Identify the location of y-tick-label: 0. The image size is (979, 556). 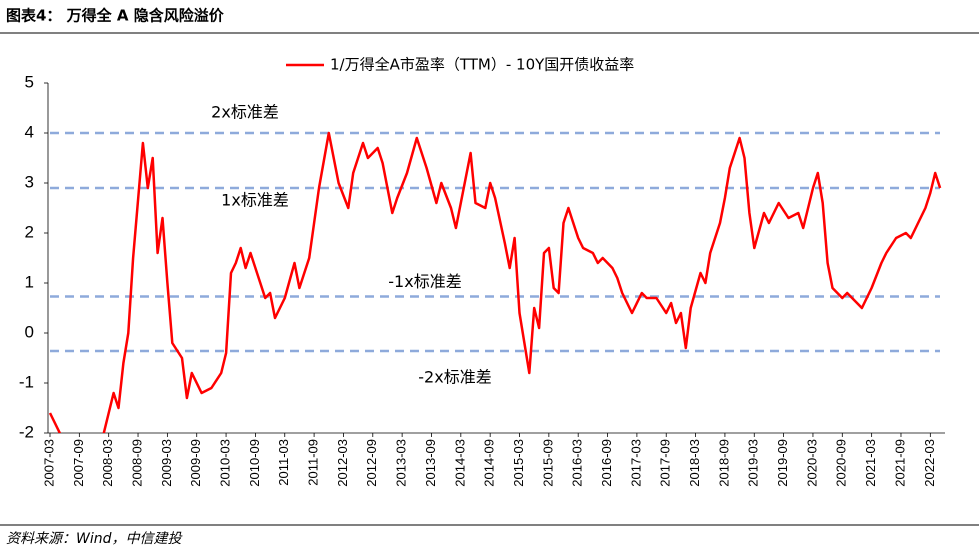
(29, 331).